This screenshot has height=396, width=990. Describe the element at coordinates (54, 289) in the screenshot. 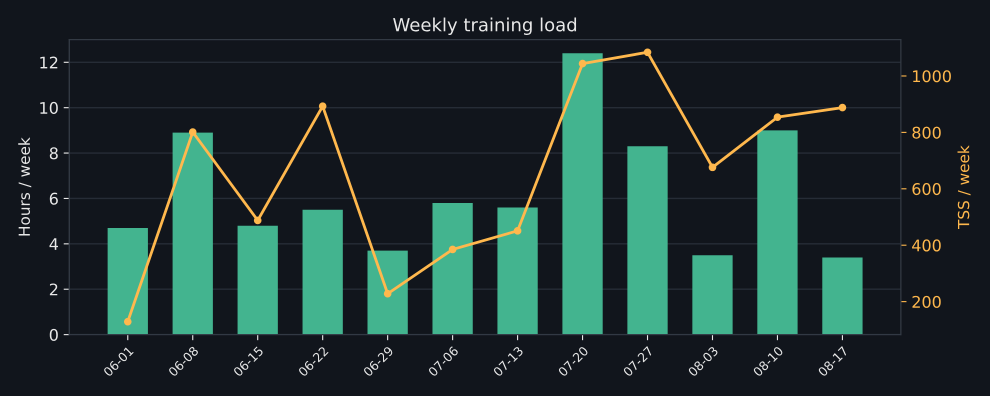

I see `y-tick-label: 2` at that location.